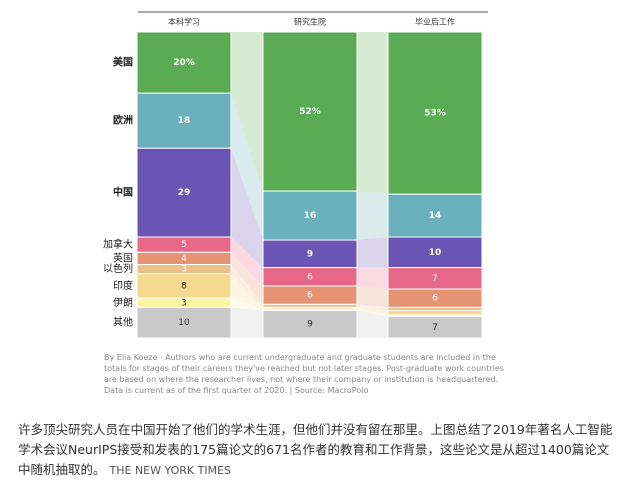  Describe the element at coordinates (123, 192) in the screenshot. I see `row-label: 中国` at that location.